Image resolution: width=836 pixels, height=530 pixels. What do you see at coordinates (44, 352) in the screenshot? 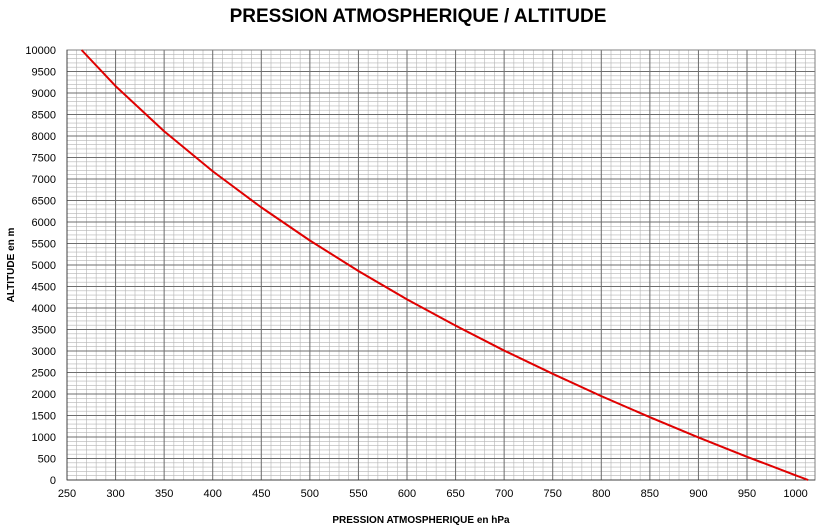
I see `y-tick-label: 3000` at bounding box center [44, 352].